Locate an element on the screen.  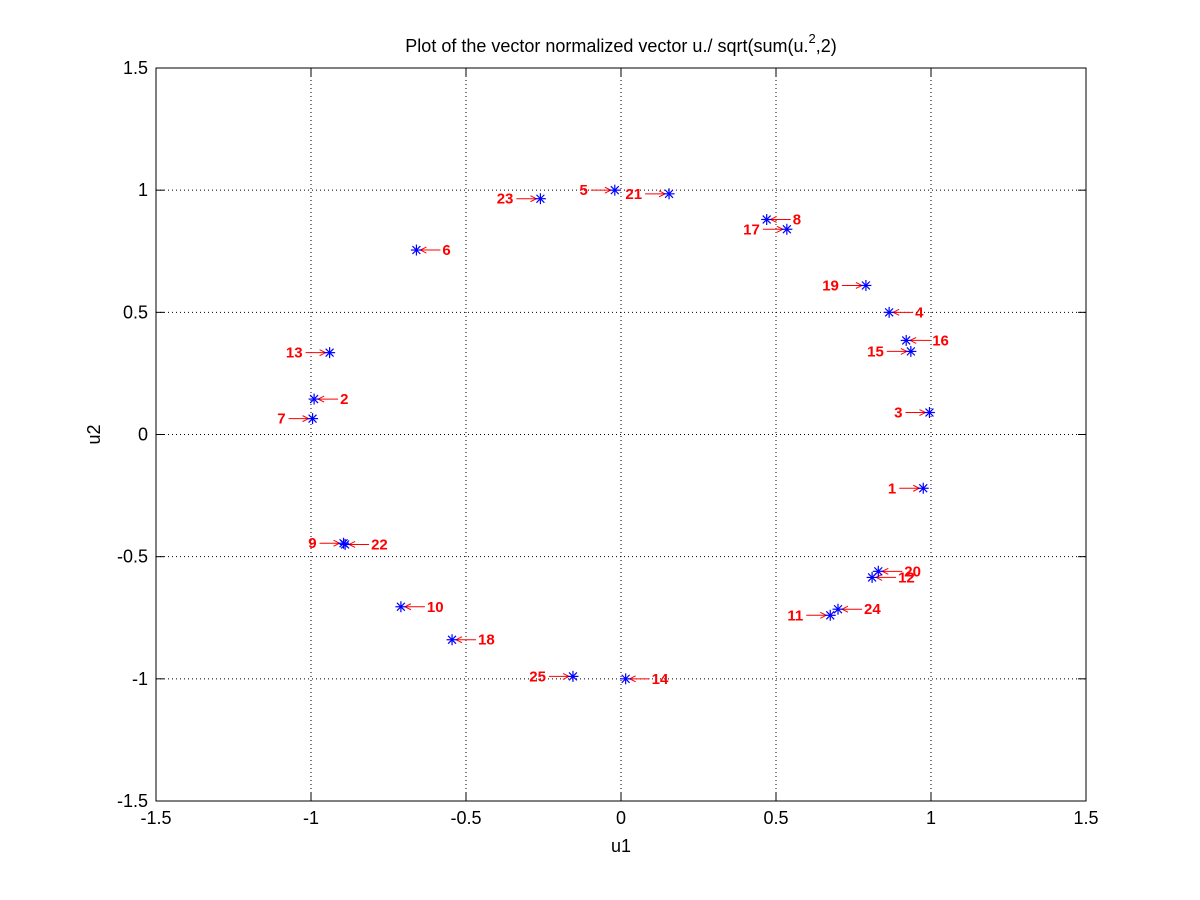
data-point-7: 7 is located at coordinates (298, 419).